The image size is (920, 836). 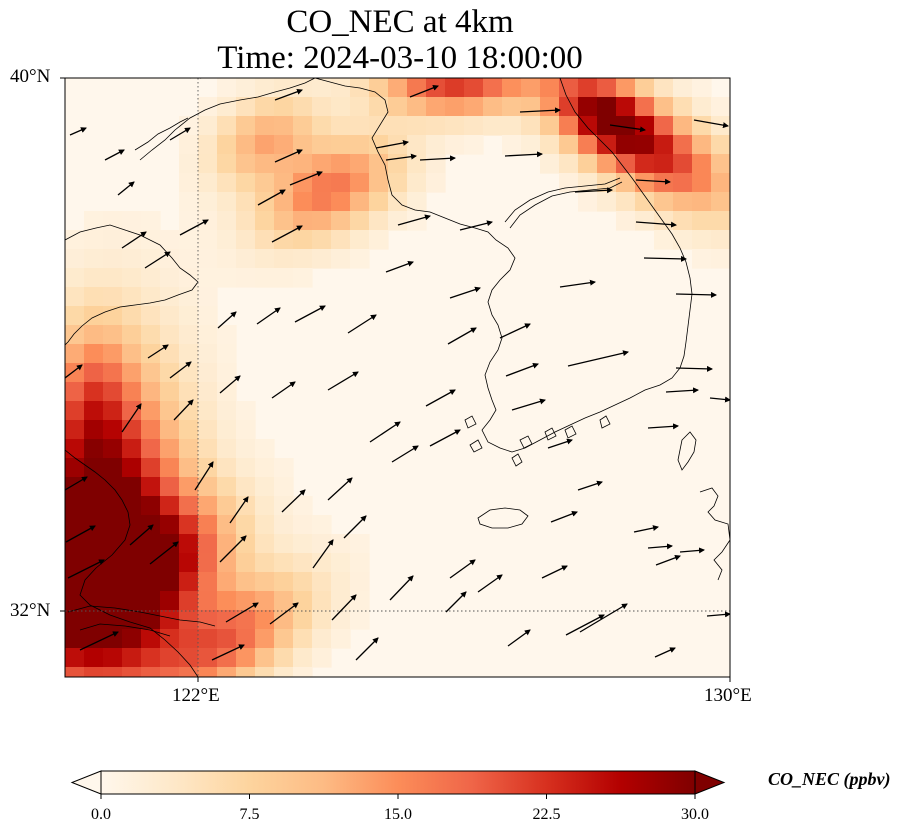 What do you see at coordinates (249, 814) in the screenshot?
I see `colorbar-tick-1: 7.5` at bounding box center [249, 814].